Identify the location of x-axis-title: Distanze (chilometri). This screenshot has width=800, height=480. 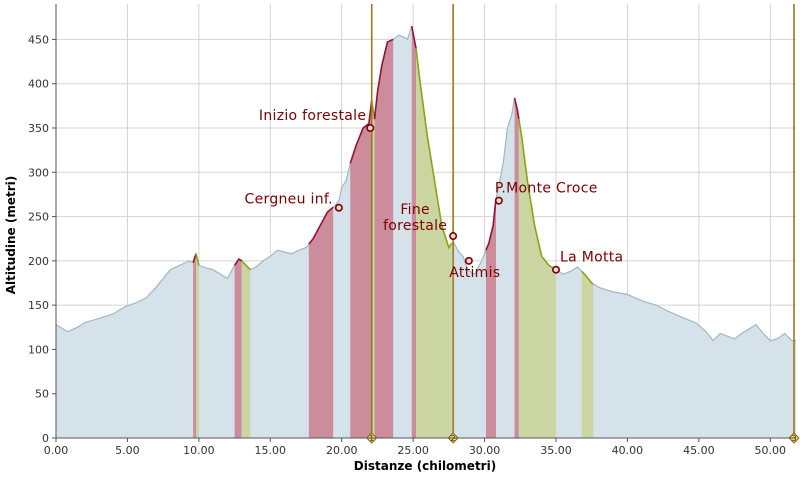
(425, 466).